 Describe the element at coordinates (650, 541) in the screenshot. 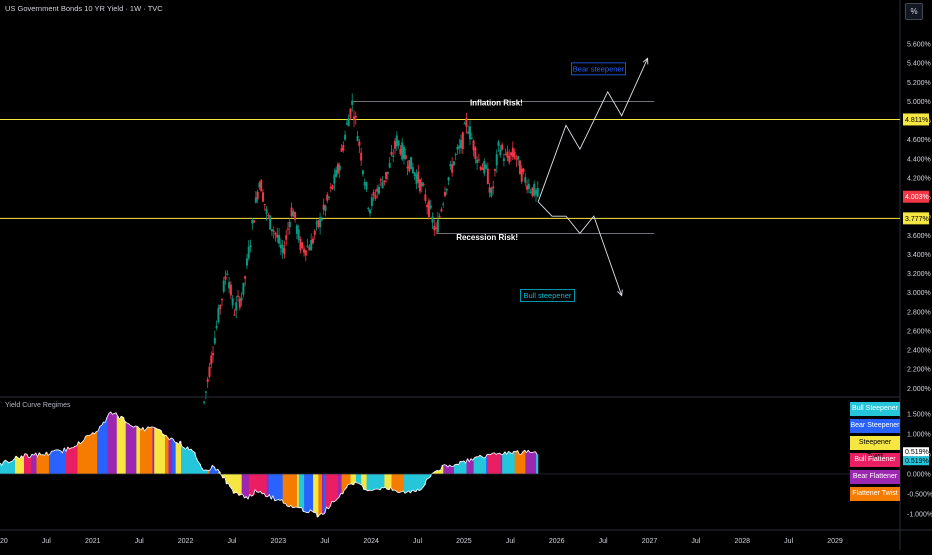

I see `time-tick-label: 2027` at that location.